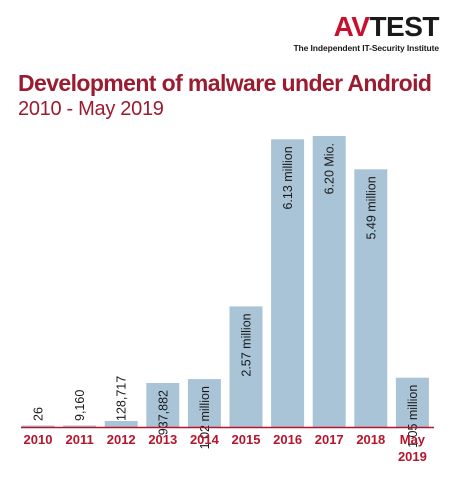 This screenshot has height=480, width=453. What do you see at coordinates (351, 26) in the screenshot?
I see `logo-av: AV` at bounding box center [351, 26].